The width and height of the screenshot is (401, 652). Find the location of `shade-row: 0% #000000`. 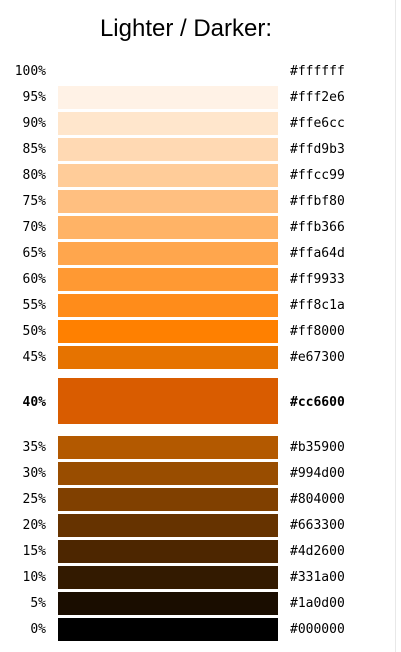

shade-row: 0% #000000 is located at coordinates (197, 629).